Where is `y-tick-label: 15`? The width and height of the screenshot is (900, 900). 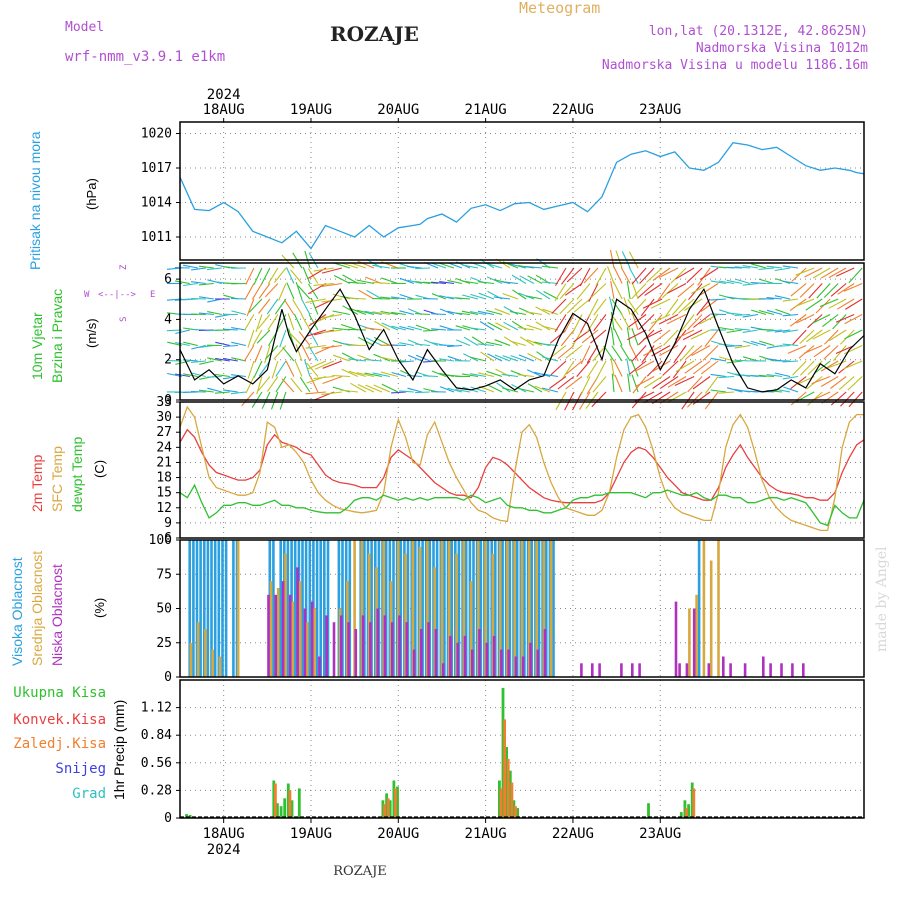
y-tick-label: 15 is located at coordinates (164, 493).